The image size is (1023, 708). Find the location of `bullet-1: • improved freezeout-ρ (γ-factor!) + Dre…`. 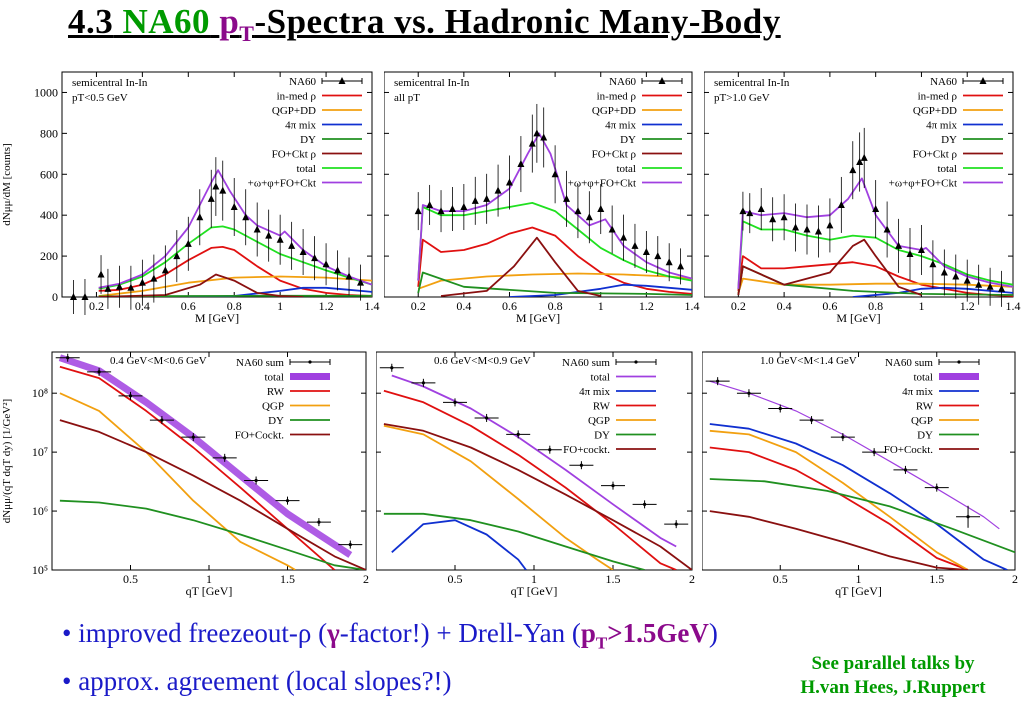

bullet-1: • improved freezeout-ρ (γ-factor!) + Dre… is located at coordinates (390, 635).